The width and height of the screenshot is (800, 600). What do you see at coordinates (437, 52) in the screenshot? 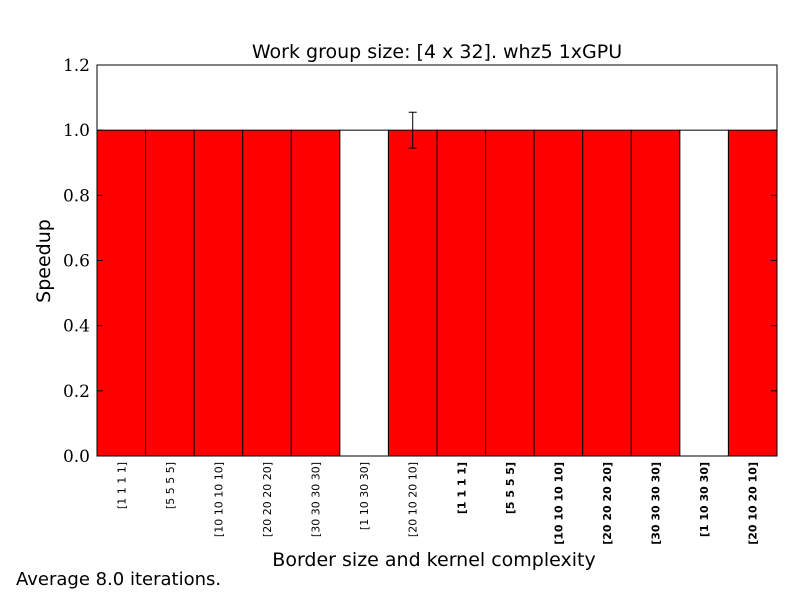
I see `chart-title: Work group size: [4 x 32]. whz5 1xGPU` at bounding box center [437, 52].